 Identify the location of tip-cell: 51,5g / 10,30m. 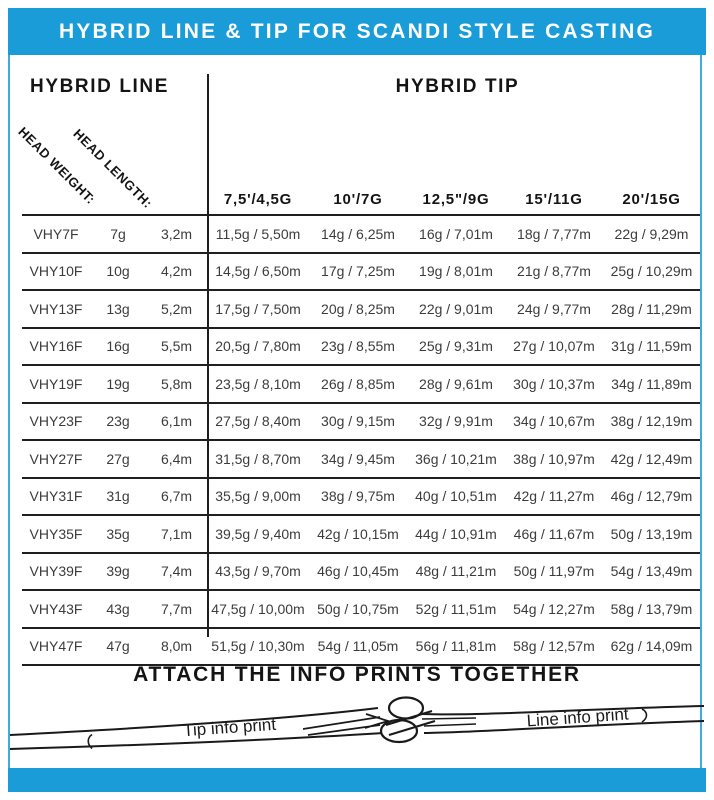
(258, 646).